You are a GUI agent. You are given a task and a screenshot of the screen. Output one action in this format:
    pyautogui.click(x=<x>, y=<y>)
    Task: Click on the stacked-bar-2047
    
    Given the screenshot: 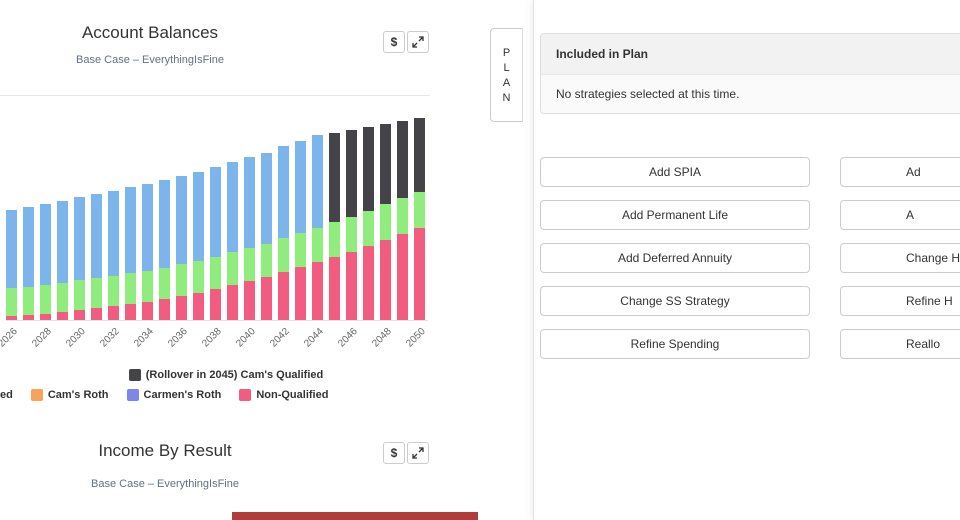 What is the action you would take?
    pyautogui.click(x=368, y=223)
    